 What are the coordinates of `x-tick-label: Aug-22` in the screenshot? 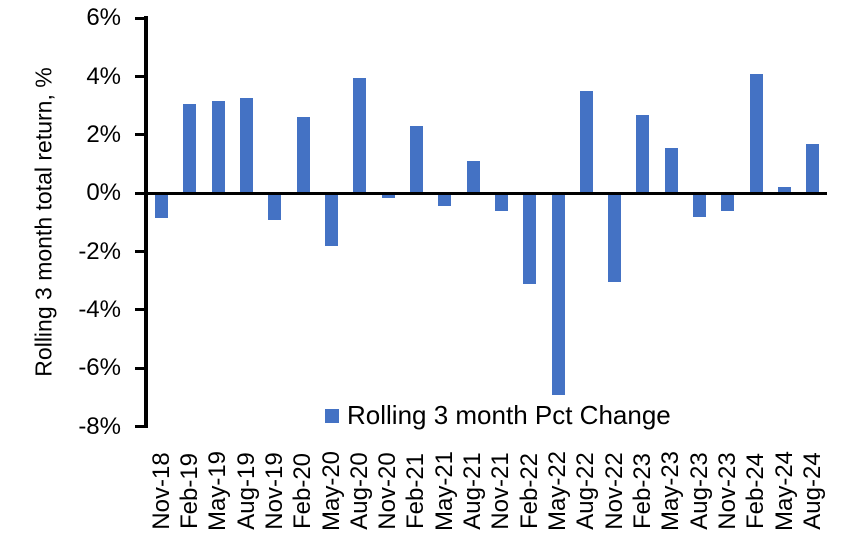 It's located at (586, 491).